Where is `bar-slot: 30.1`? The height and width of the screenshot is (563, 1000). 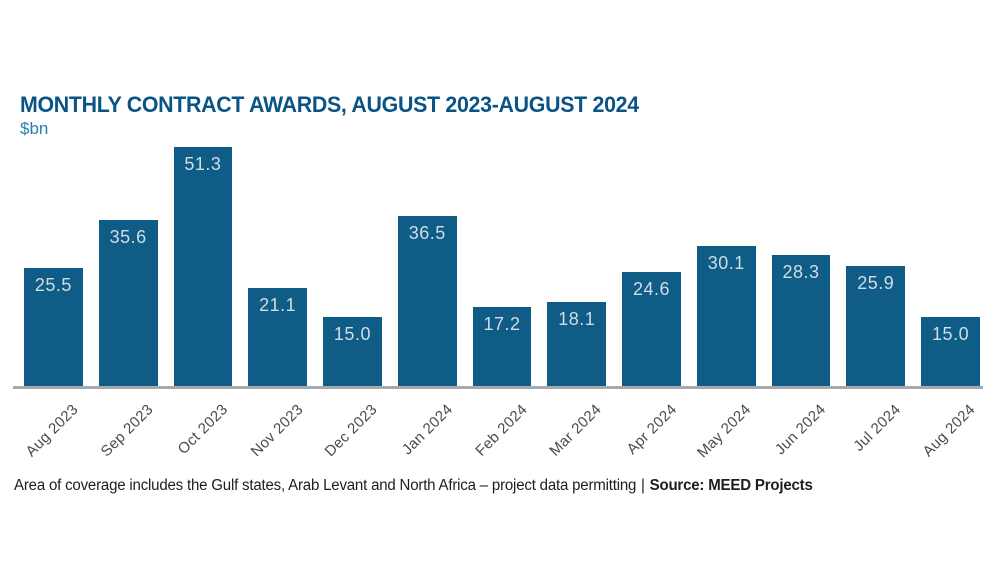 bar-slot: 30.1 is located at coordinates (726, 267).